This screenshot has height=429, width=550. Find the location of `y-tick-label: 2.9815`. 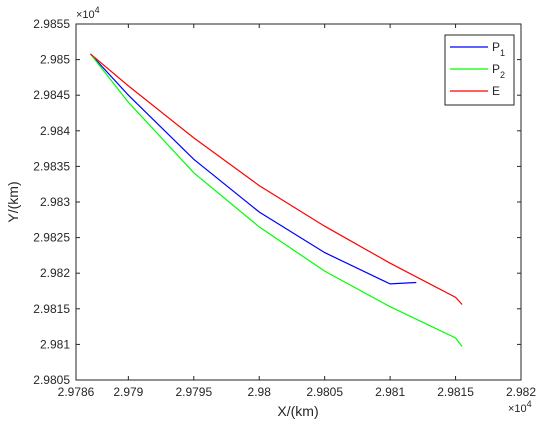

y-tick-label: 2.9815 is located at coordinates (51, 309).